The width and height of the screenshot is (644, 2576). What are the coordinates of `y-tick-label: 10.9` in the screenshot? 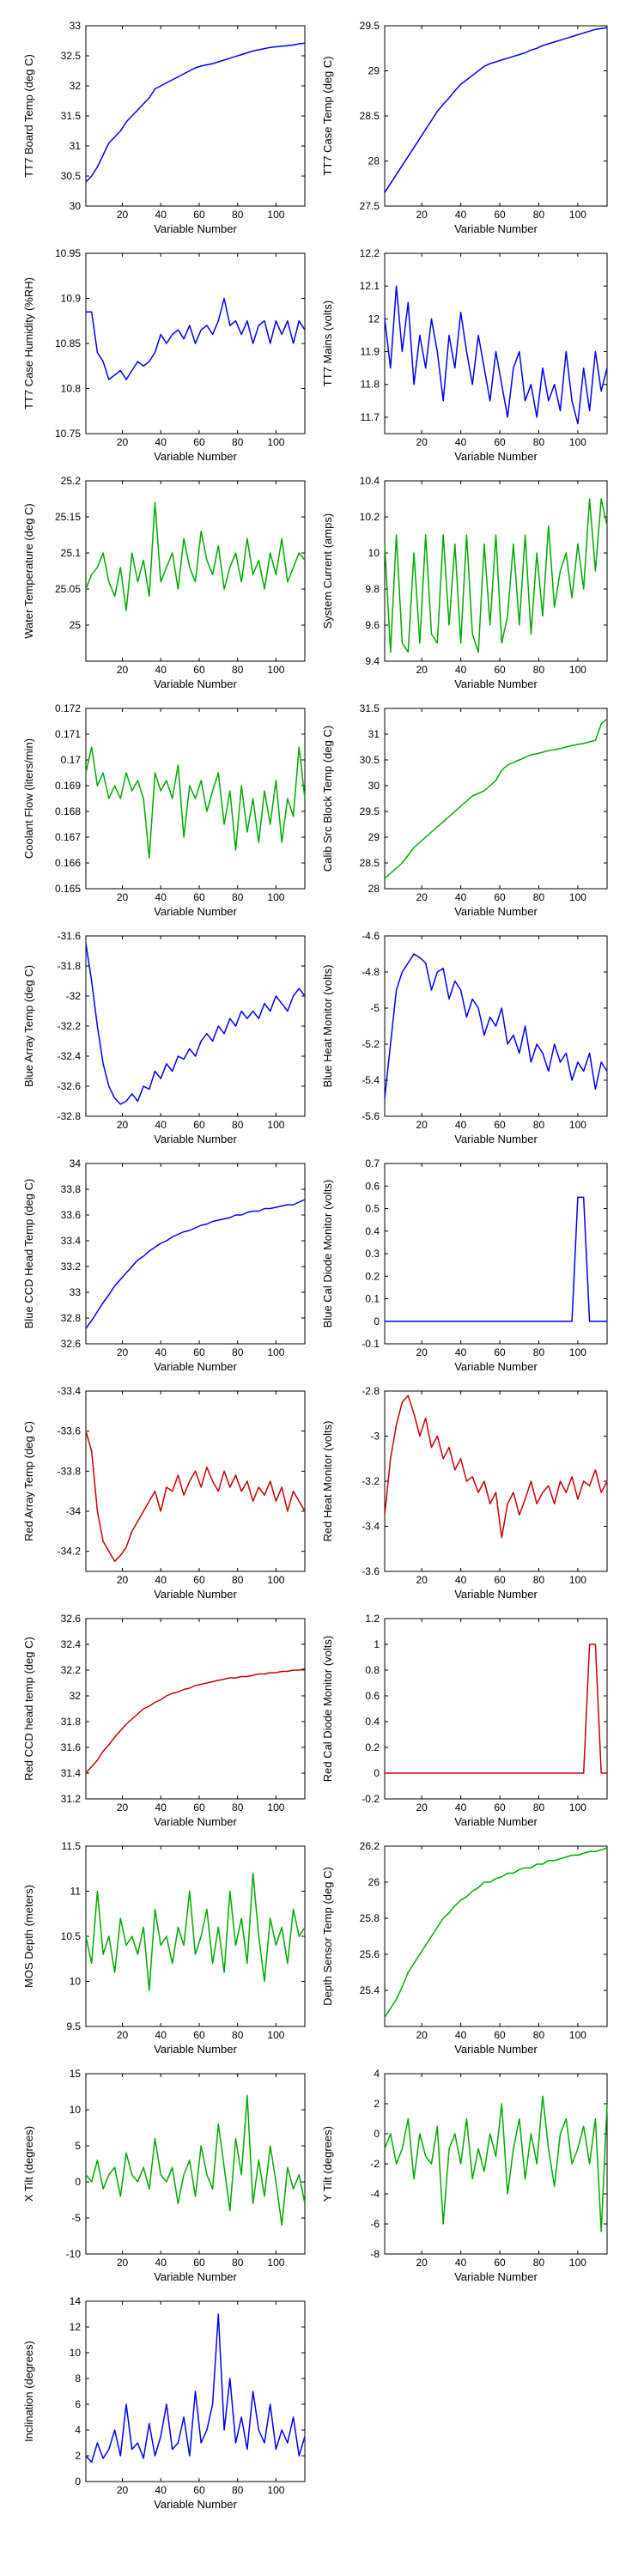 It's located at (71, 299).